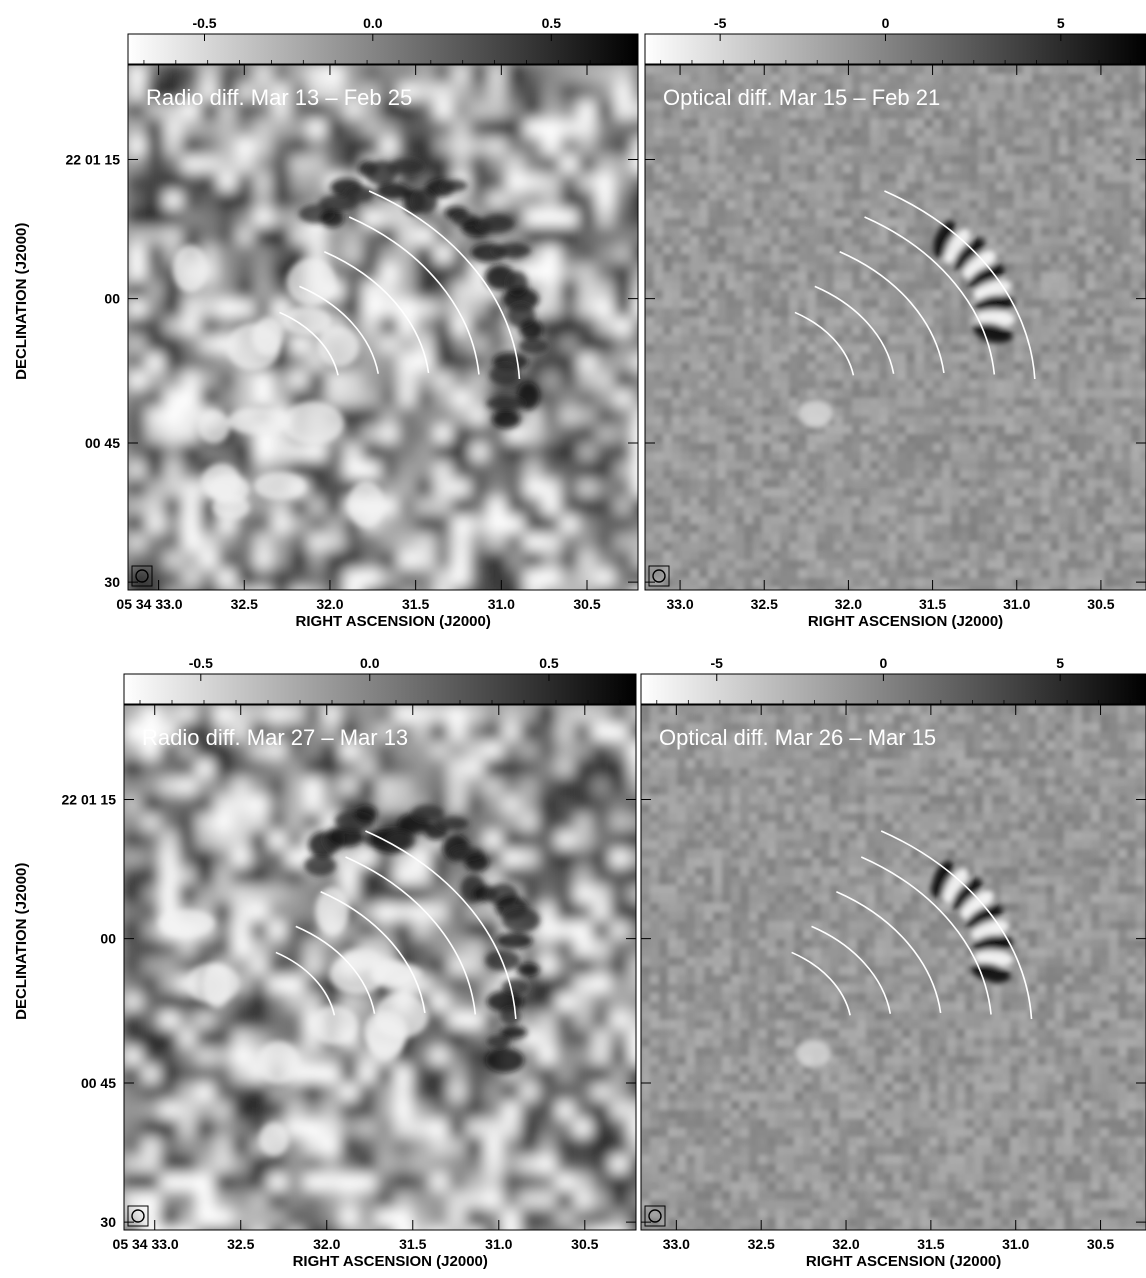 The width and height of the screenshot is (1146, 1278). Describe the element at coordinates (797, 737) in the screenshot. I see `panel-title: Optical diff. Mar 26 – Mar 15` at that location.